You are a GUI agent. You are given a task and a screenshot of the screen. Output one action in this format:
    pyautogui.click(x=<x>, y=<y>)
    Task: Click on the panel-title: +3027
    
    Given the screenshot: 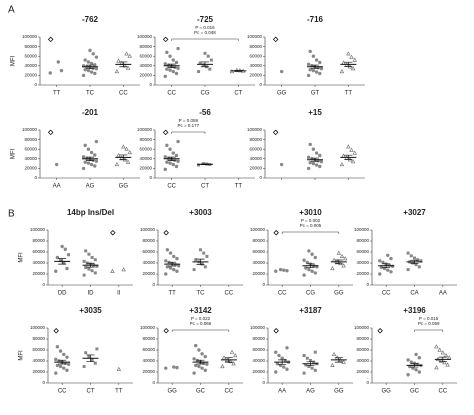 What is the action you would take?
    pyautogui.click(x=414, y=212)
    